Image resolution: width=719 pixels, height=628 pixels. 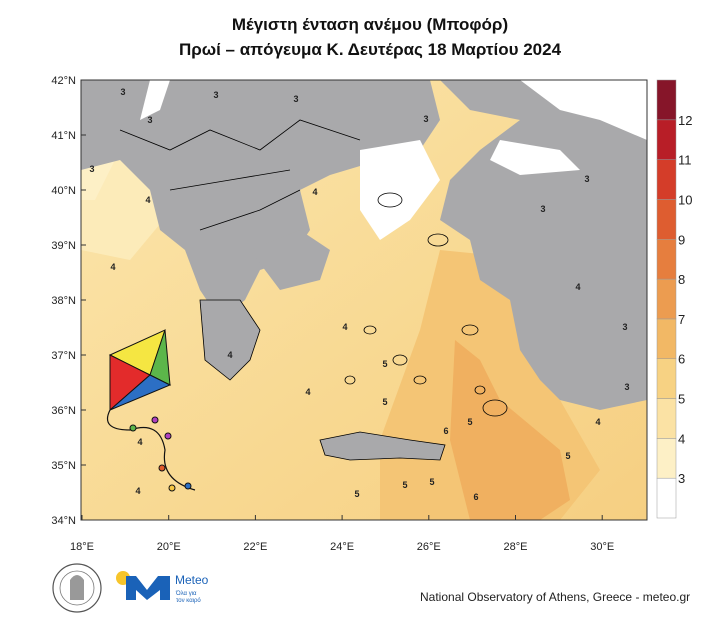 What do you see at coordinates (63, 191) in the screenshot?
I see `lat-label: 40°N` at bounding box center [63, 191].